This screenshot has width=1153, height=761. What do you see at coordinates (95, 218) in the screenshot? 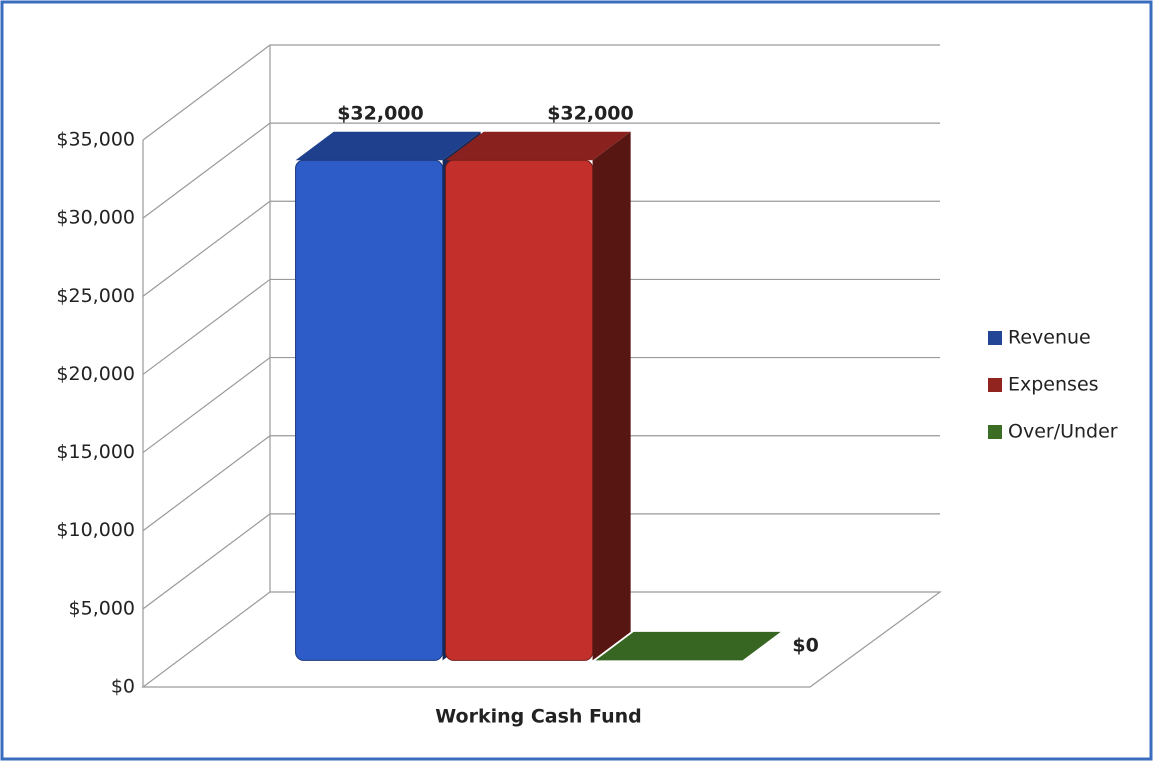
I see `y-tick-label: $30,000` at bounding box center [95, 218].